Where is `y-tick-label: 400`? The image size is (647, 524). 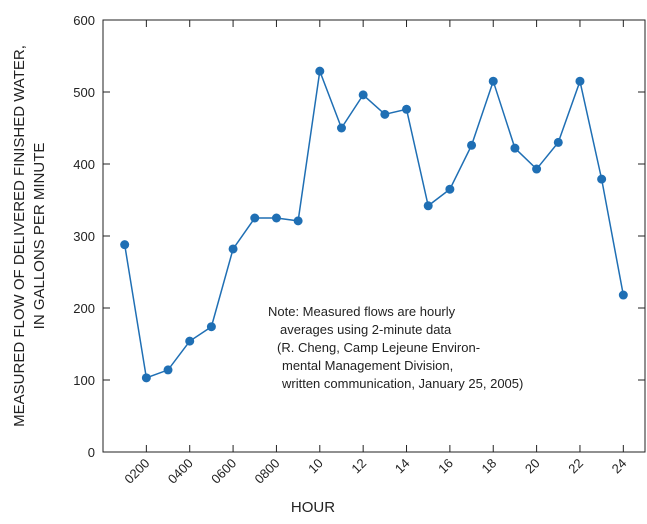 y-tick-label: 400 is located at coordinates (84, 164).